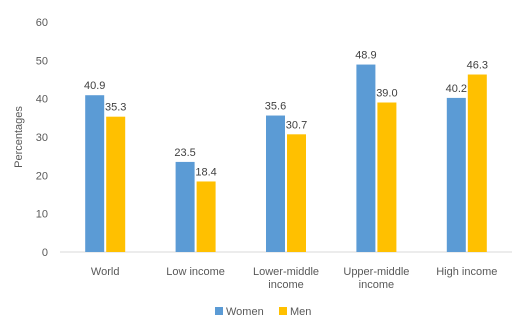 The height and width of the screenshot is (322, 516). I want to click on x-tick-label: Lower-middle, so click(286, 272).